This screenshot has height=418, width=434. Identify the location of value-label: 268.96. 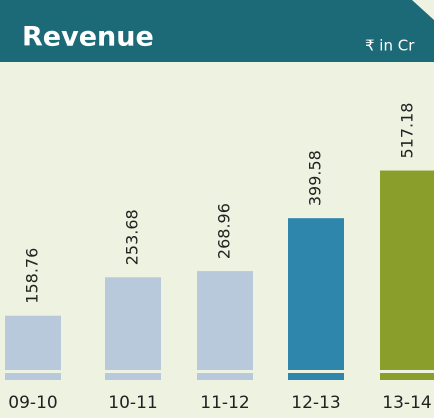
(224, 231).